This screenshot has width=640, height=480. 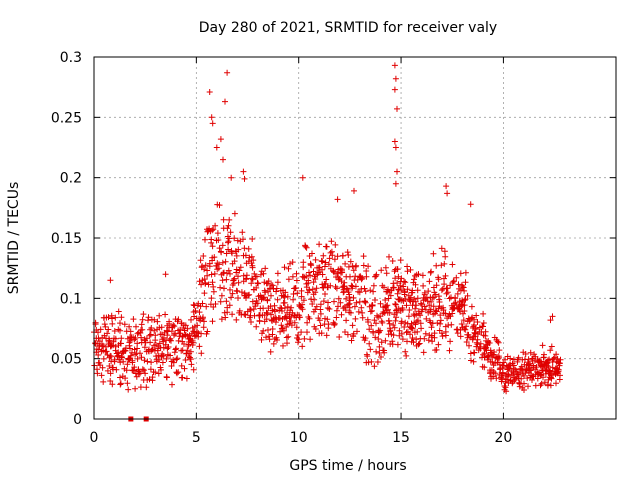 I want to click on x-tick-label: 20, so click(x=503, y=438).